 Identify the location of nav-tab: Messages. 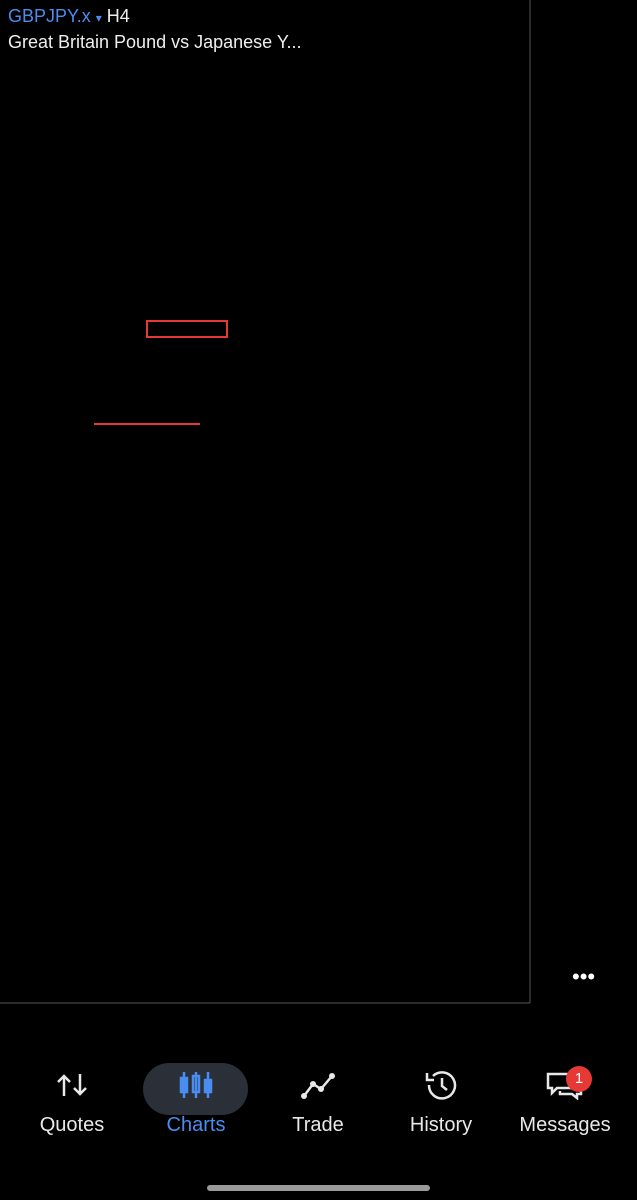
(565, 1098).